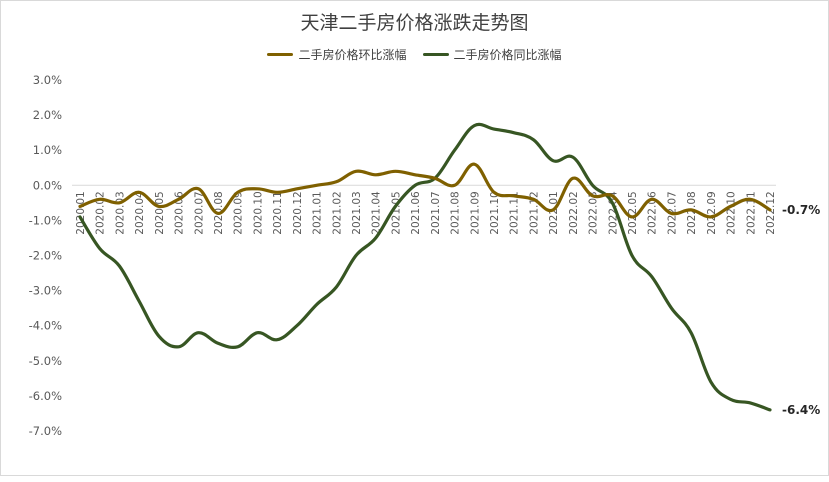 This screenshot has height=482, width=829. What do you see at coordinates (47, 80) in the screenshot?
I see `y-tick-label: 3.0%` at bounding box center [47, 80].